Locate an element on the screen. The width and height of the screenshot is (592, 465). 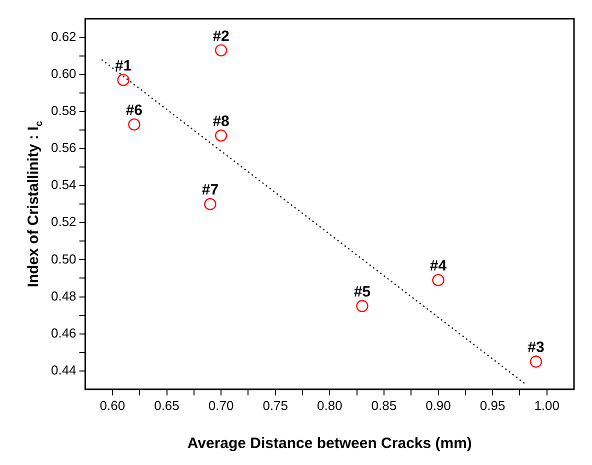
annotation: #3 is located at coordinates (536, 347).